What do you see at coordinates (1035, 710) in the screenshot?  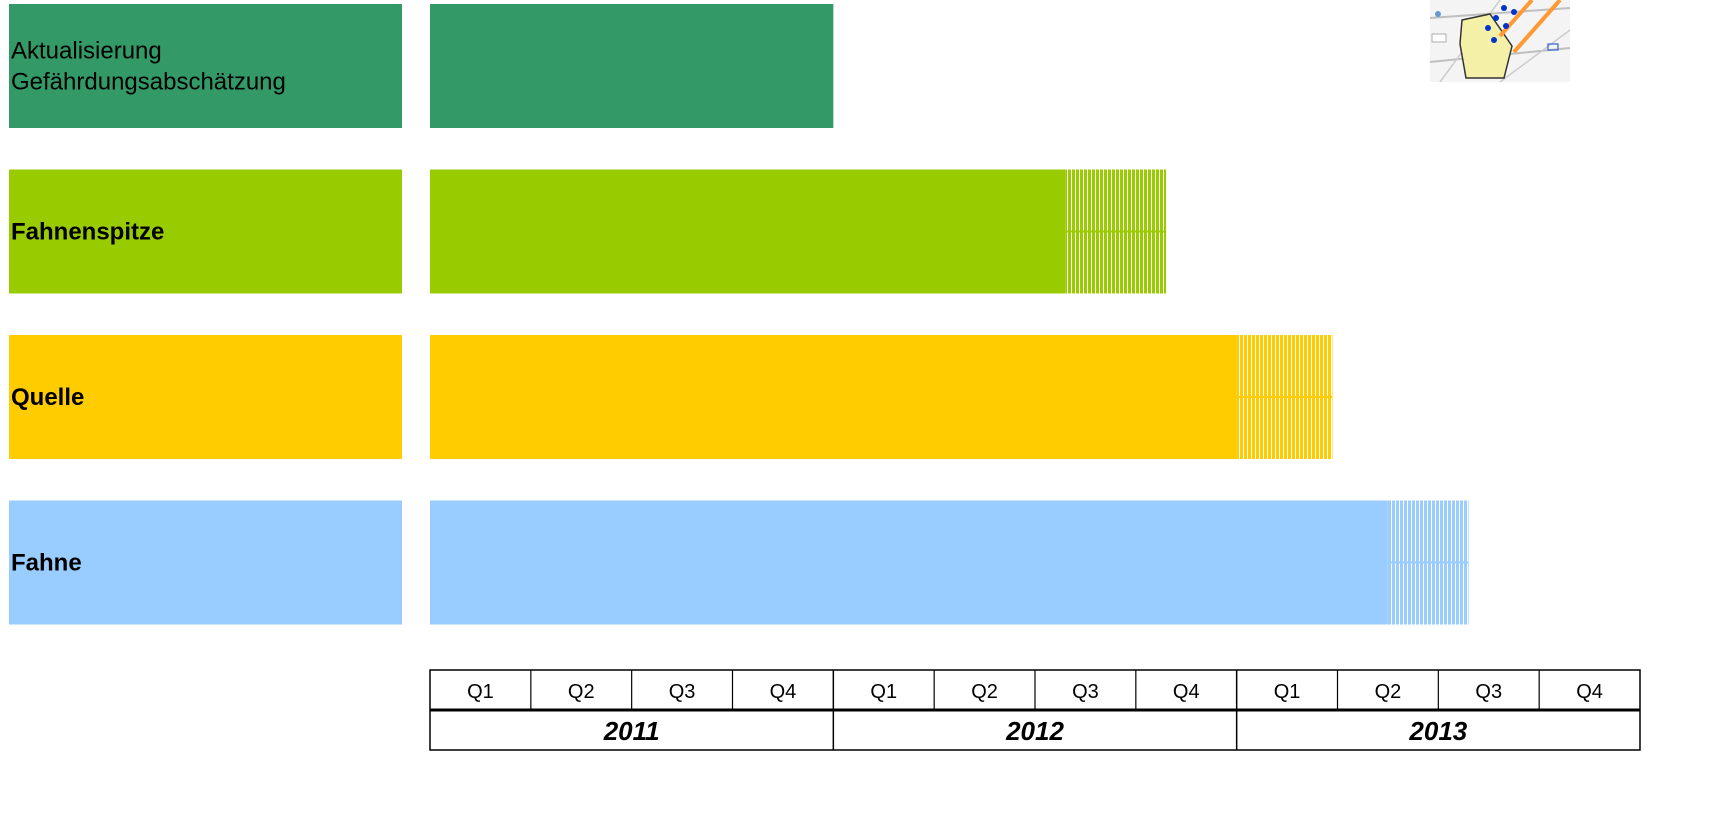 I see `timeline-axis: Q1 Q2 Q3 Q4 Q1 Q2 Q3 Q4 Q1 Q2 Q3 Q4 2011 2012 2013` at bounding box center [1035, 710].